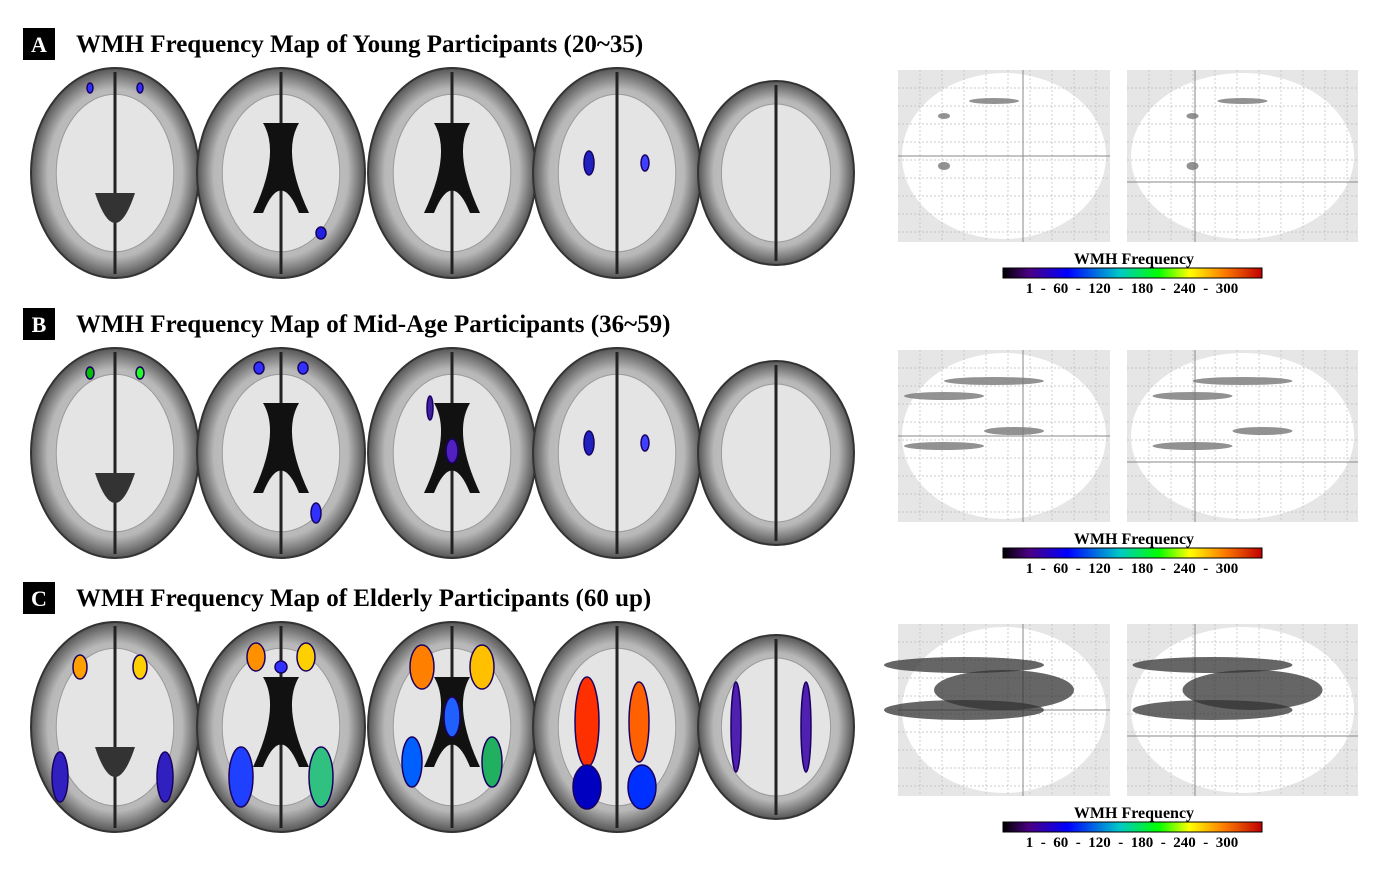 The width and height of the screenshot is (1394, 879). Describe the element at coordinates (1242, 156) in the screenshot. I see `glass-brain` at that location.